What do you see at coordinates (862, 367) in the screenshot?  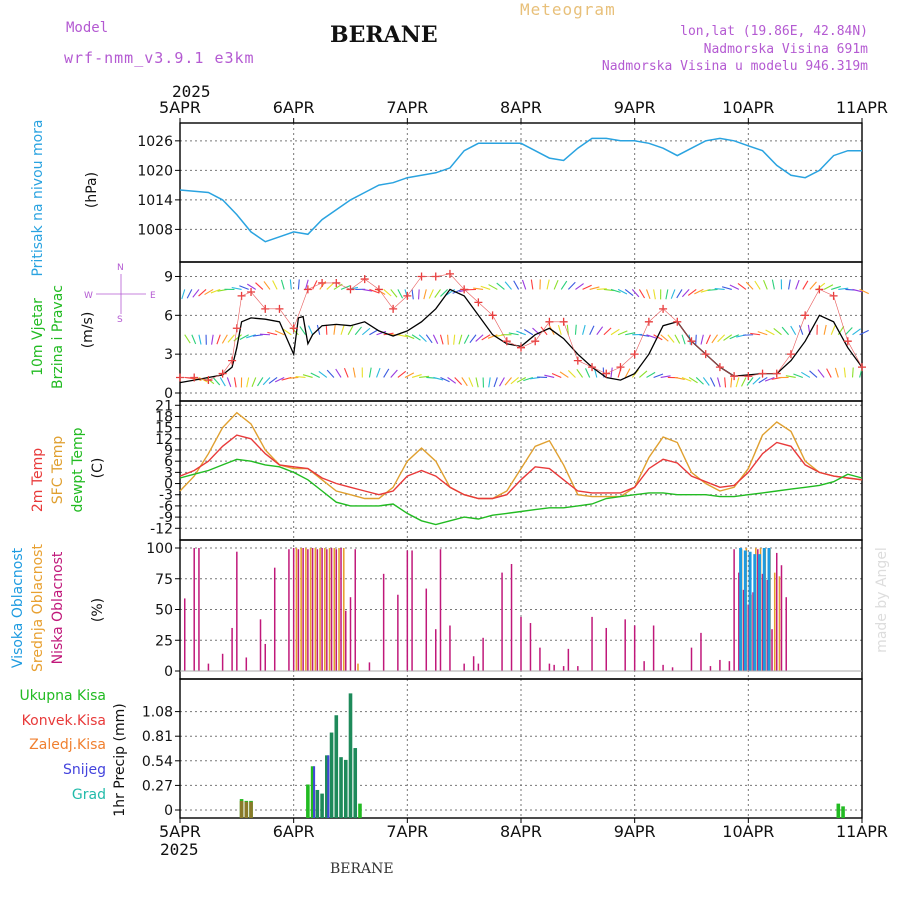 I see `gust-point` at bounding box center [862, 367].